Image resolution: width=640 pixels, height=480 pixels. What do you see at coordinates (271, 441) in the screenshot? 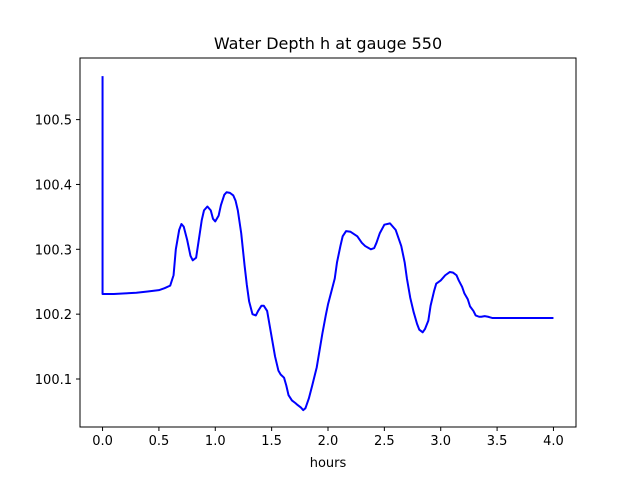
I see `x-tick-label: 1.5` at bounding box center [271, 441].